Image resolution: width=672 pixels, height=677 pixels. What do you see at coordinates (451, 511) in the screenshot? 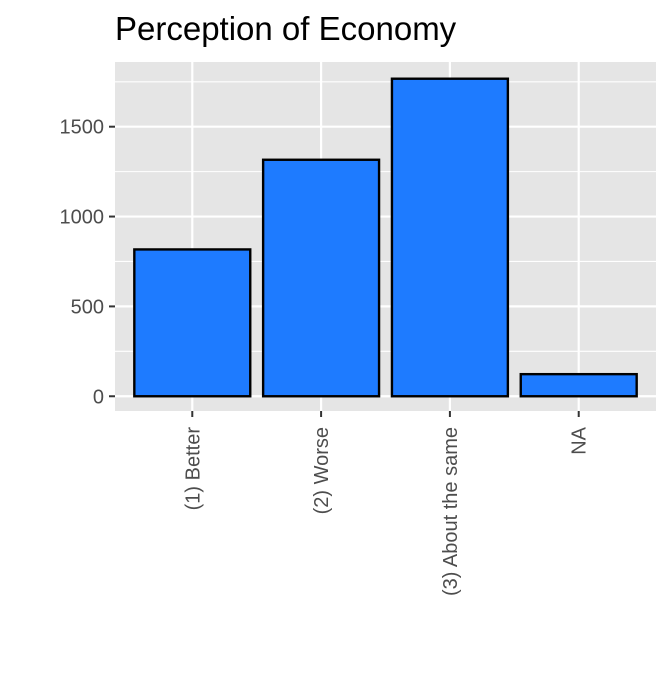
I see `x-tick-label: (3) About the same` at bounding box center [451, 511].